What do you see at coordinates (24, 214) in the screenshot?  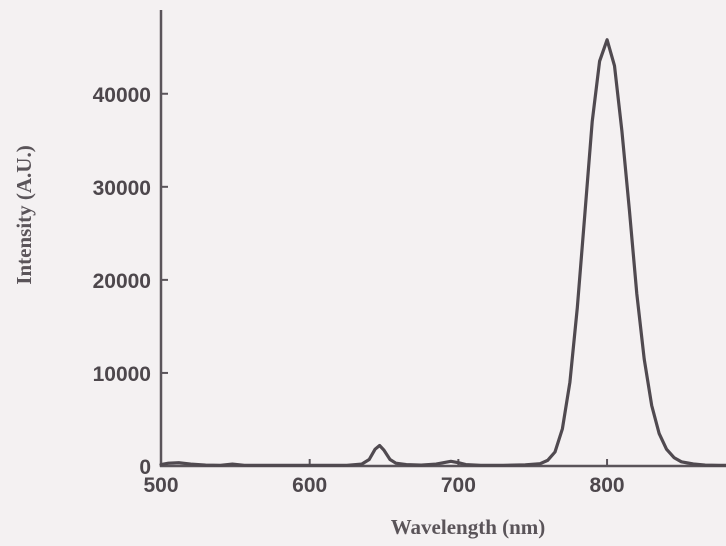 I see `y-axis-label: Intensity (A.U.)` at bounding box center [24, 214].